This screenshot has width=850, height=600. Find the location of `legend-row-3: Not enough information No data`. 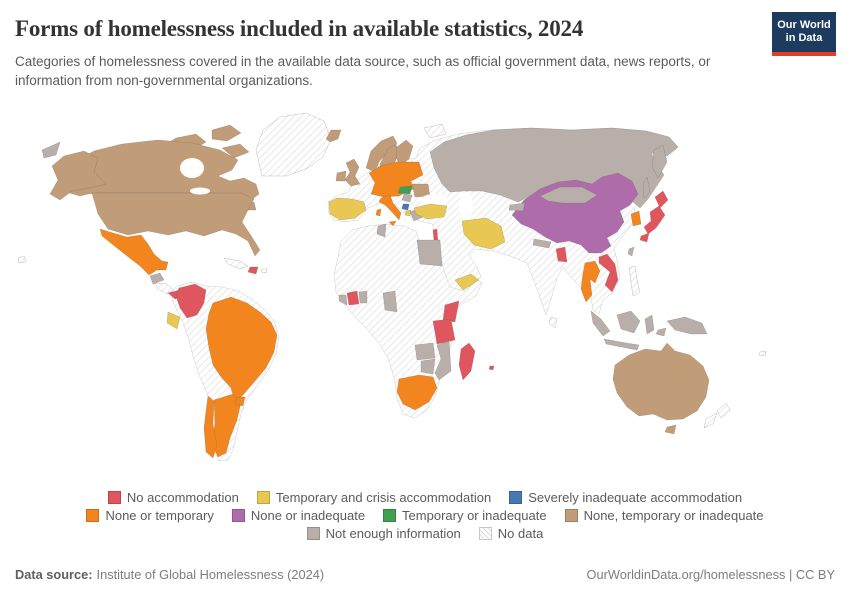

legend-row-3: Not enough information No data is located at coordinates (425, 533).